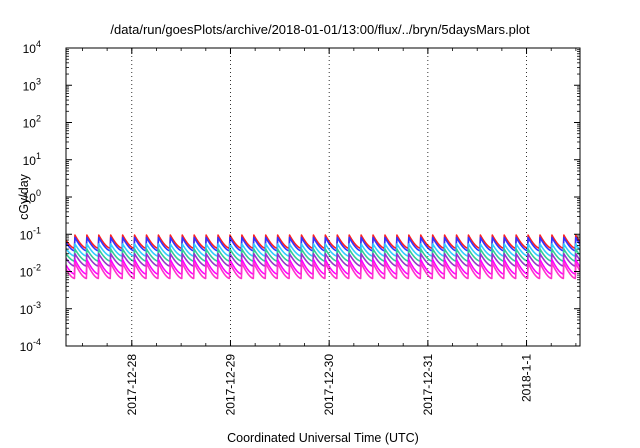  What do you see at coordinates (527, 378) in the screenshot?
I see `x-tick-label: 2018-1-1` at bounding box center [527, 378].